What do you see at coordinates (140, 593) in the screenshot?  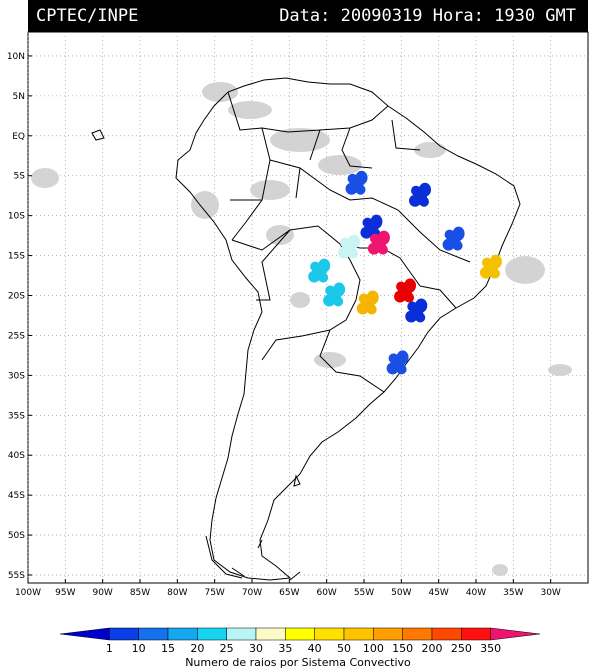 I see `lon-tick-label: 85W` at bounding box center [140, 593].